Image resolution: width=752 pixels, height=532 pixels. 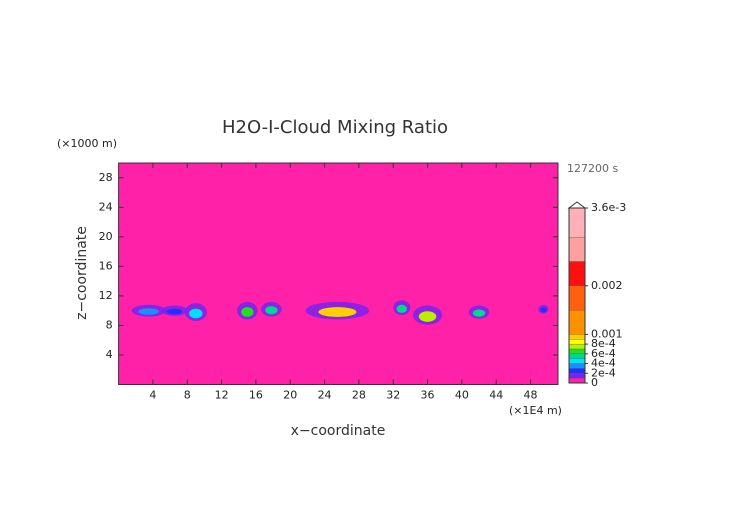 I want to click on chart-title: H2O-I-Cloud Mixing Ratio, so click(x=335, y=127).